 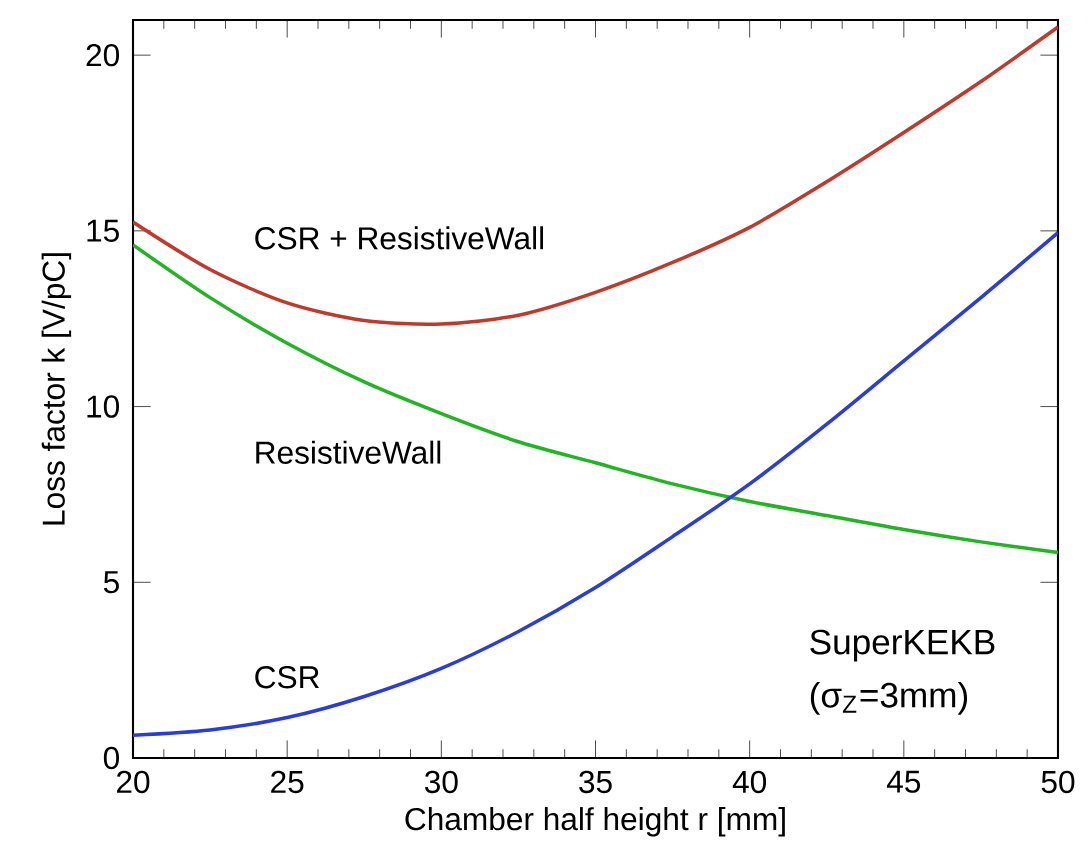 What do you see at coordinates (595, 782) in the screenshot?
I see `x-tick-label: 35` at bounding box center [595, 782].